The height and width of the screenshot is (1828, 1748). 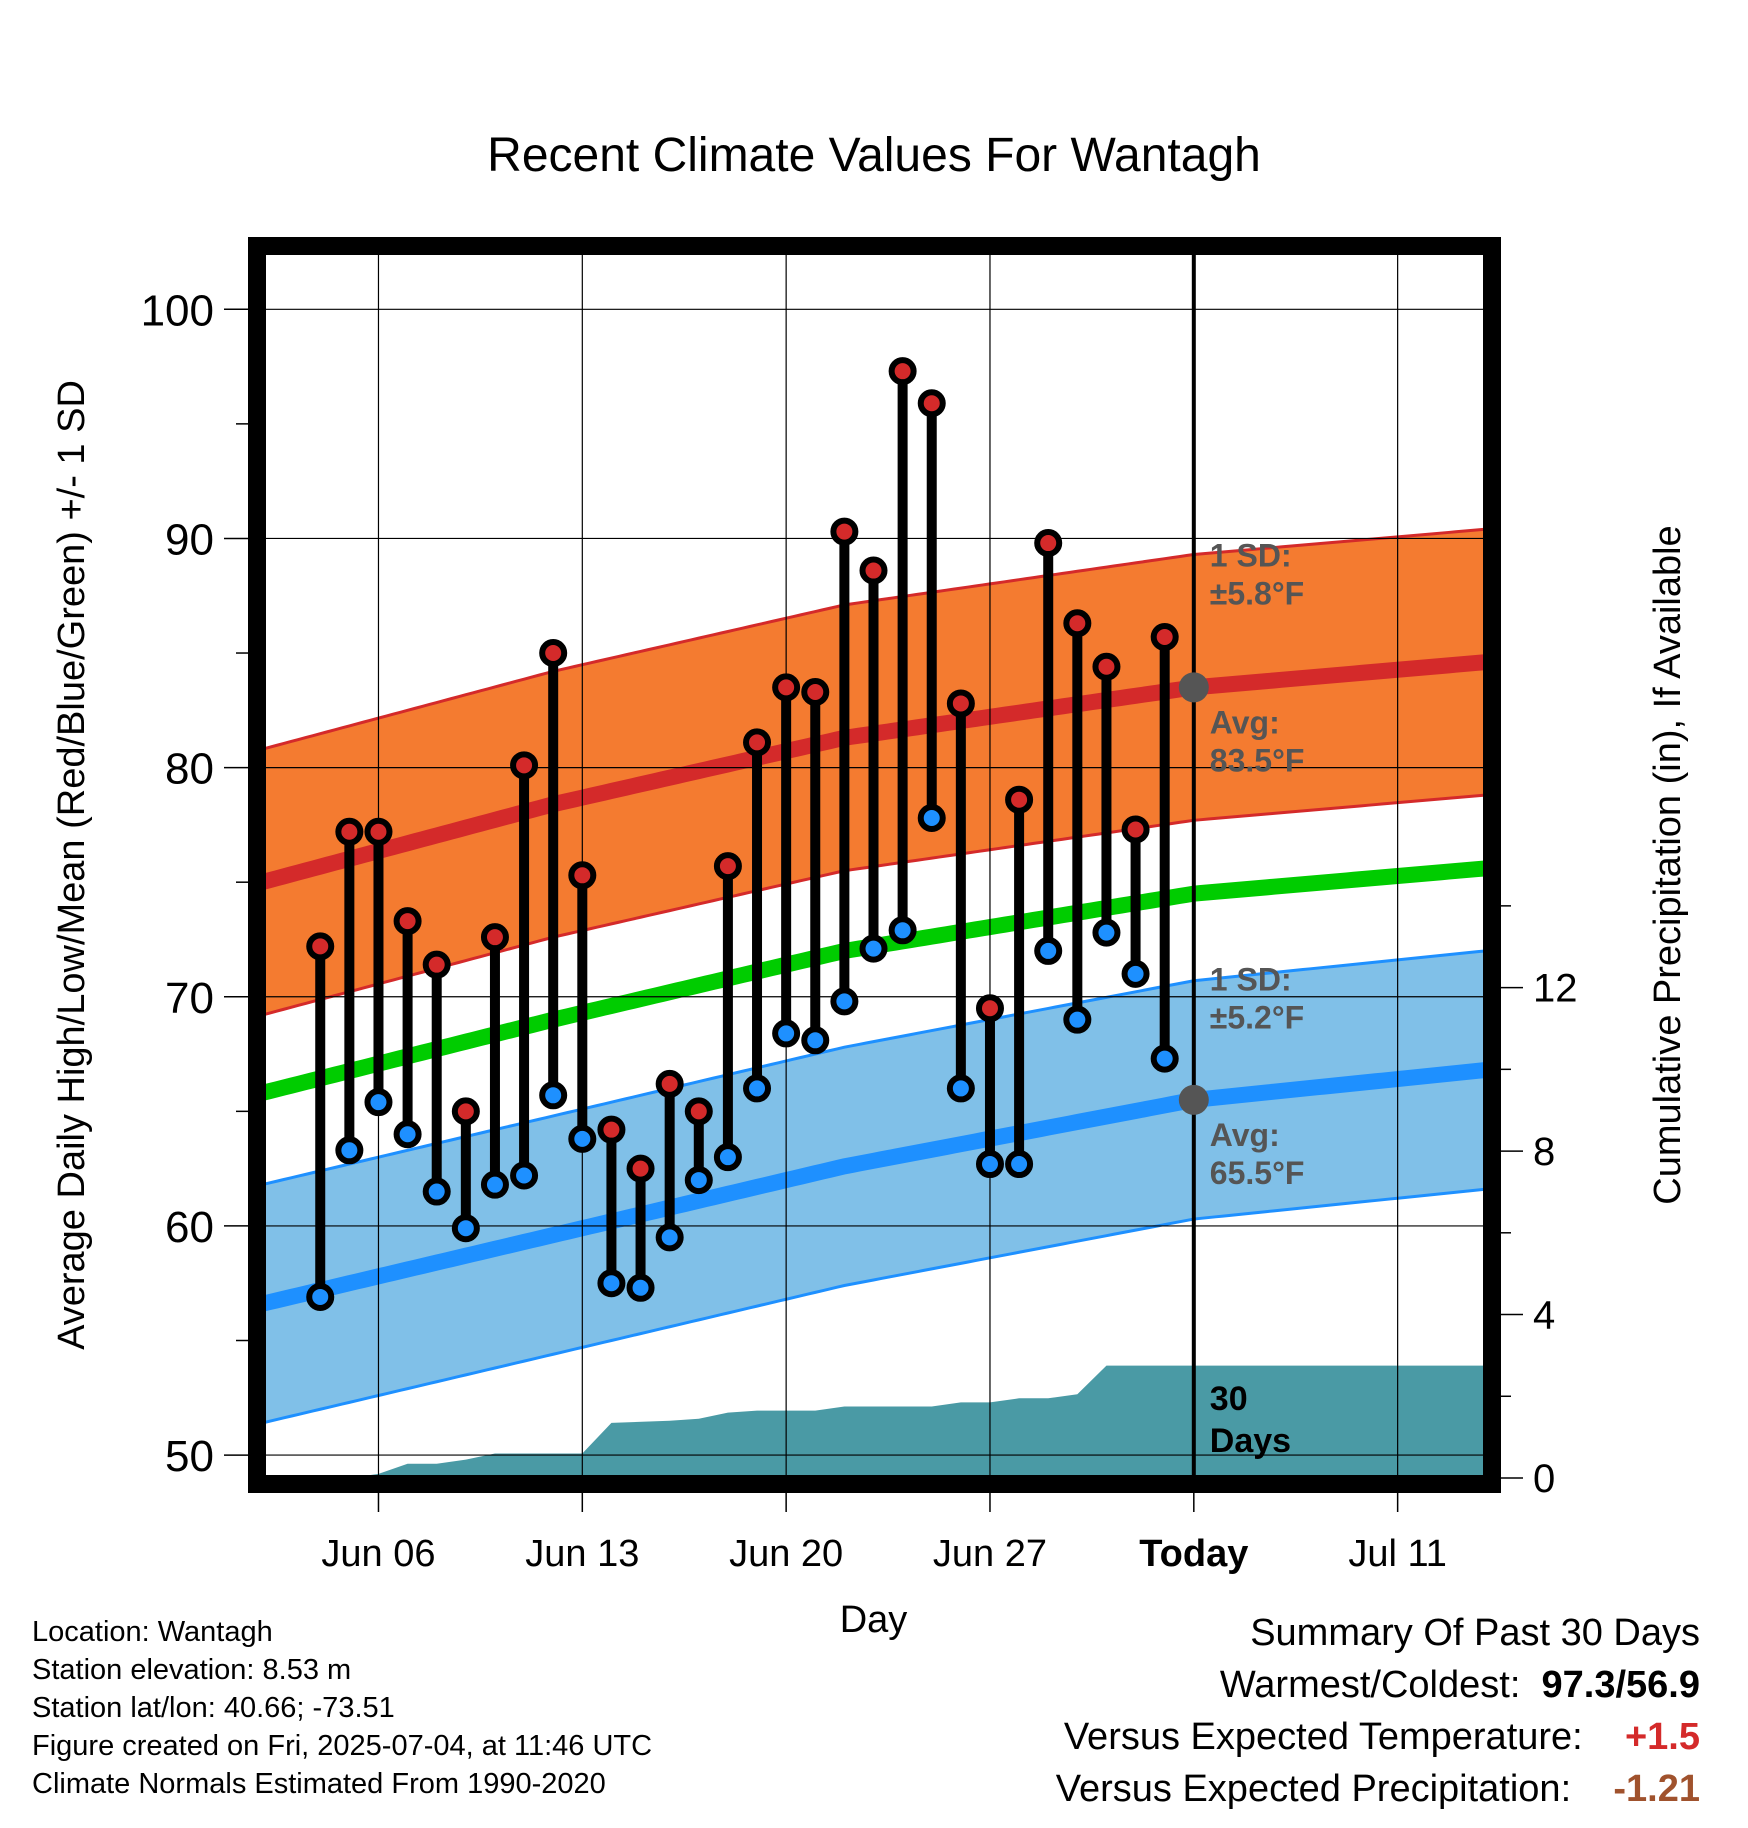 What do you see at coordinates (1251, 980) in the screenshot?
I see `low-sd-annotation-line1: 1 SD:` at bounding box center [1251, 980].